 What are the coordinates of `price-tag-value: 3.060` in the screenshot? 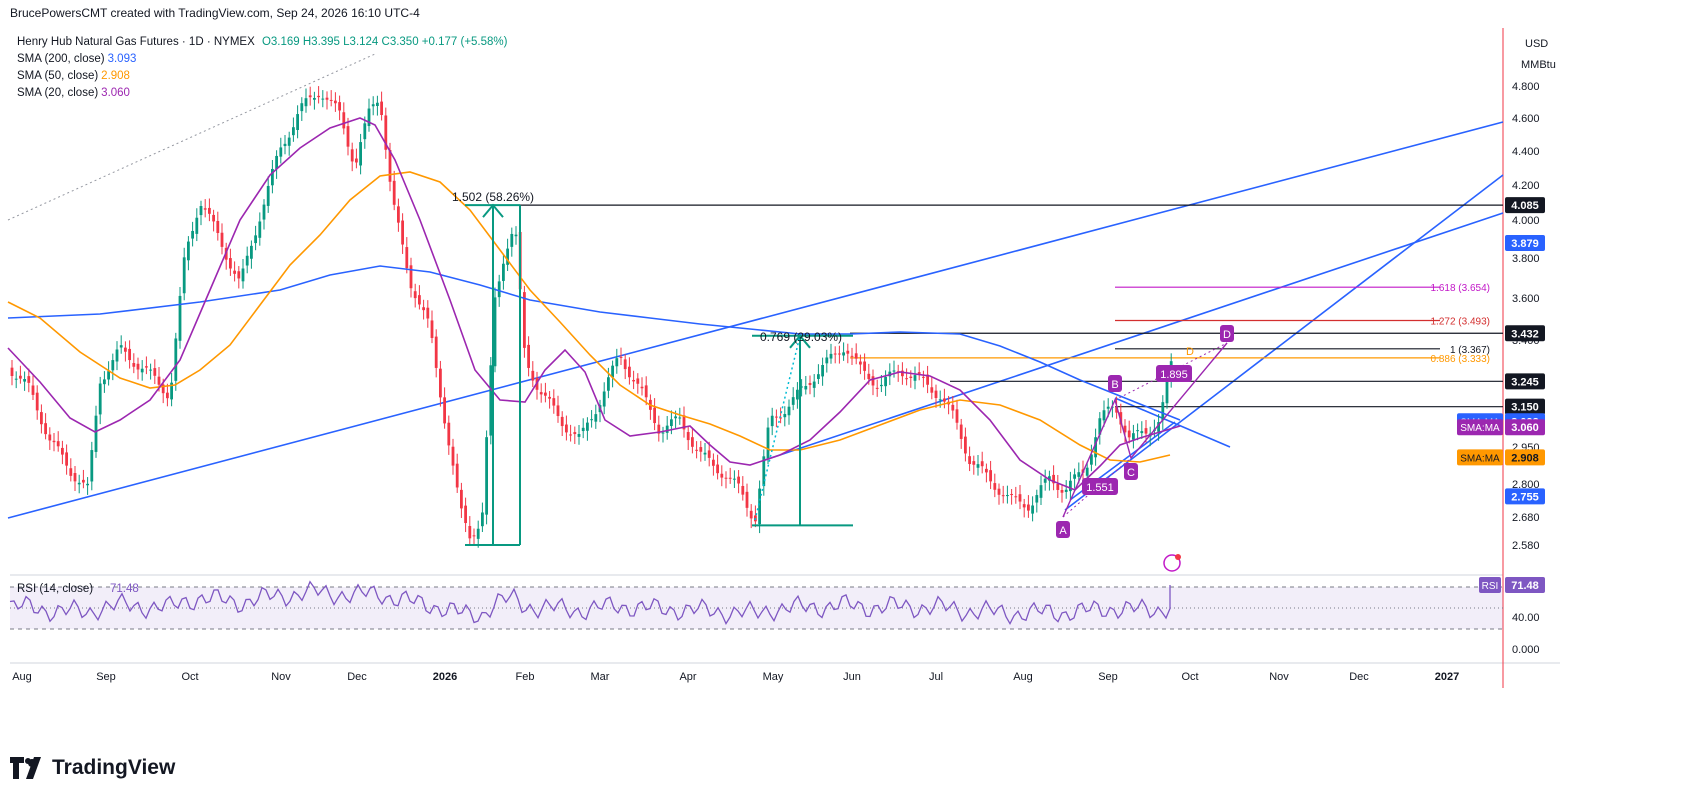 It's located at (1525, 428).